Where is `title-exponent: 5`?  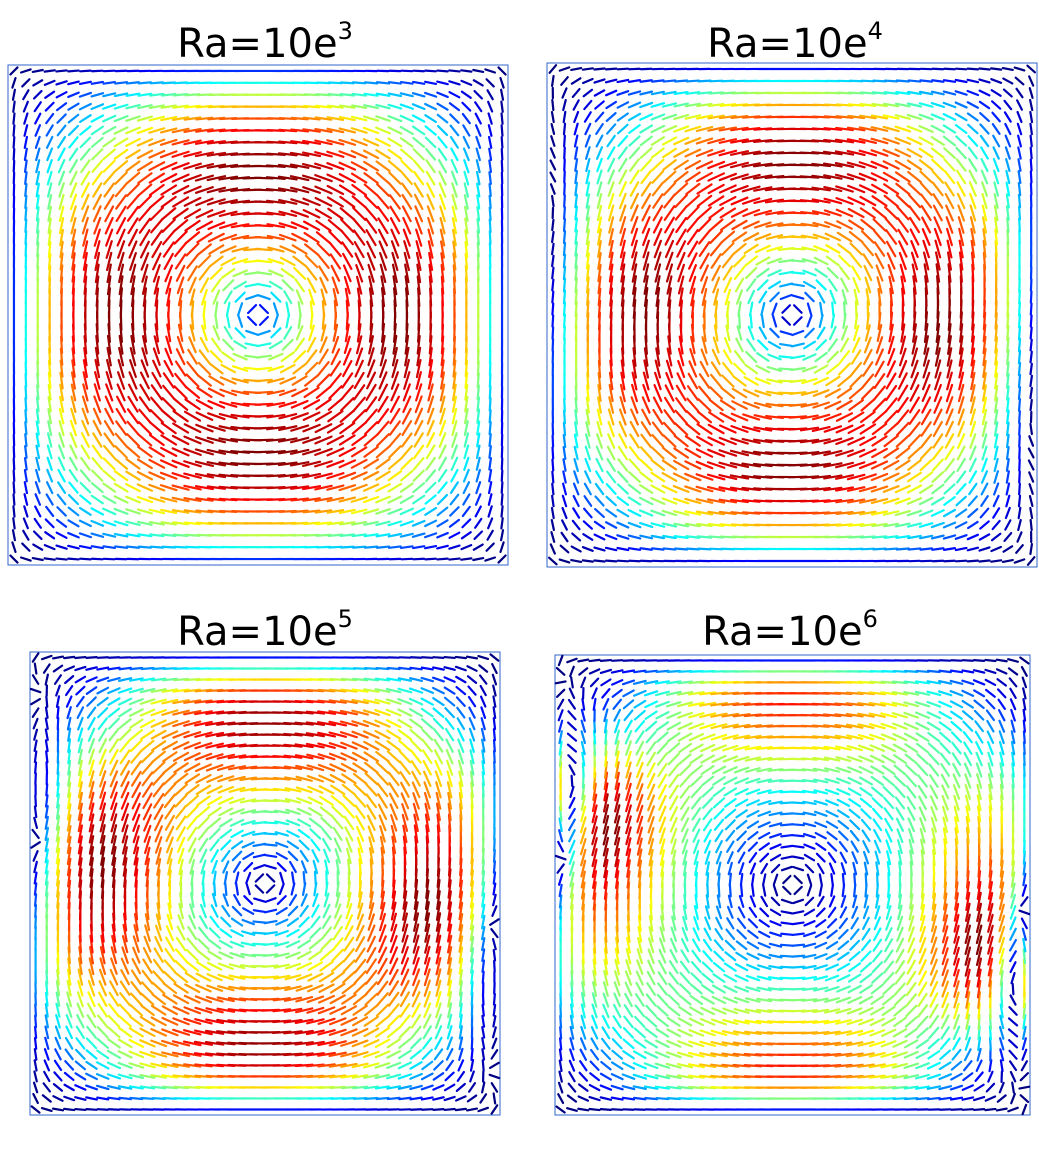
title-exponent: 5 is located at coordinates (345, 619).